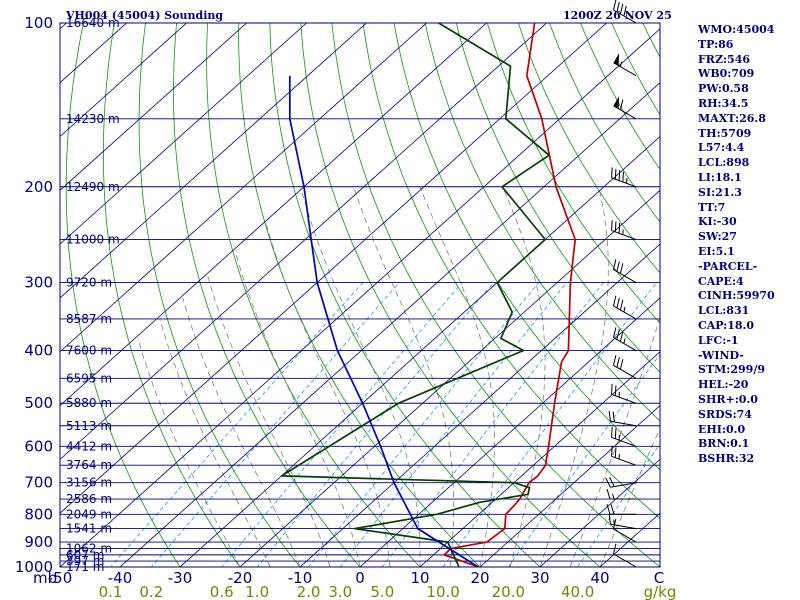 This screenshot has height=600, width=800. Describe the element at coordinates (38, 542) in the screenshot. I see `pressure-tick-label: 900` at that location.